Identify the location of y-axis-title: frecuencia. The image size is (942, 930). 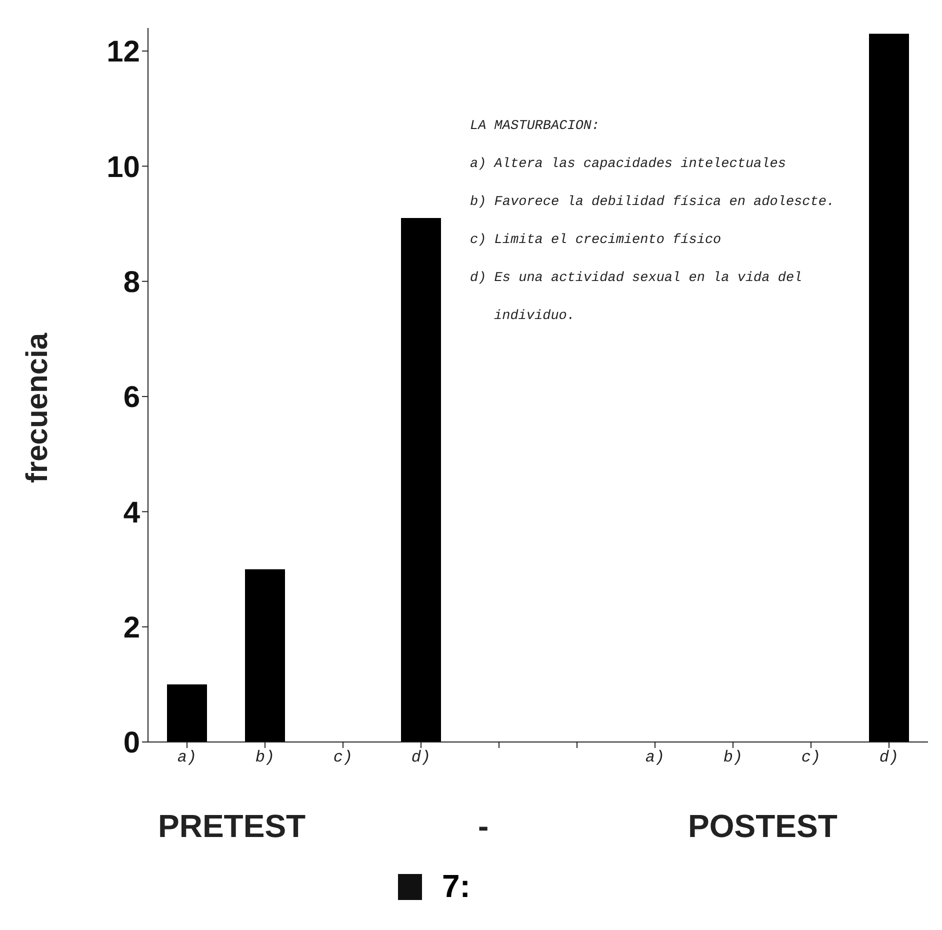
(38, 408).